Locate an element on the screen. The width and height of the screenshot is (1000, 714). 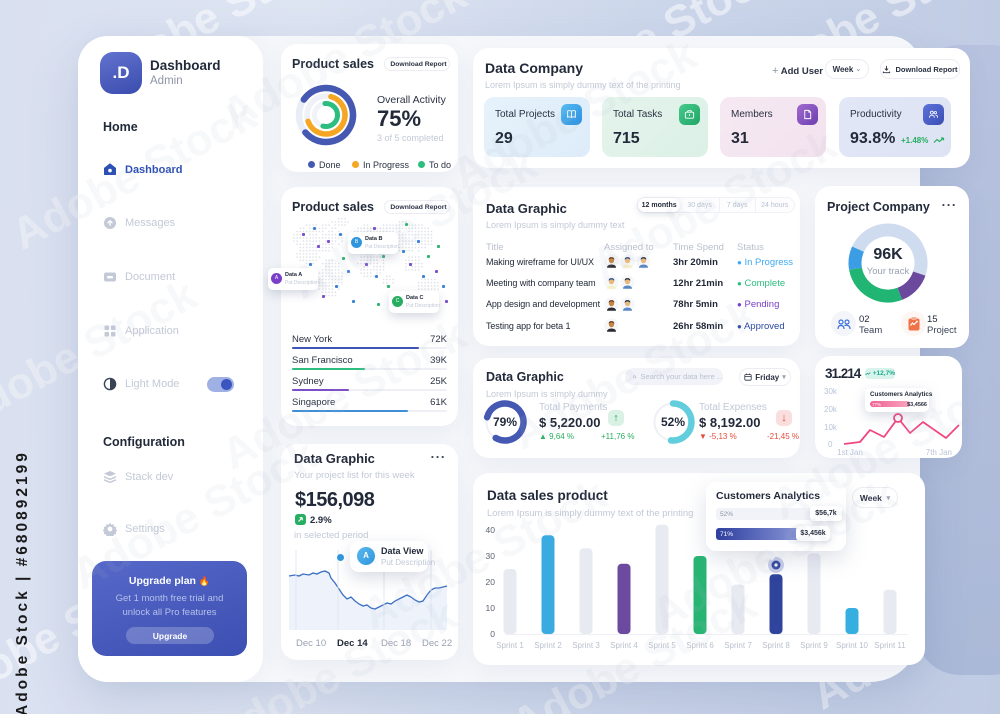
svg-text: 40 is located at coordinates (491, 530).